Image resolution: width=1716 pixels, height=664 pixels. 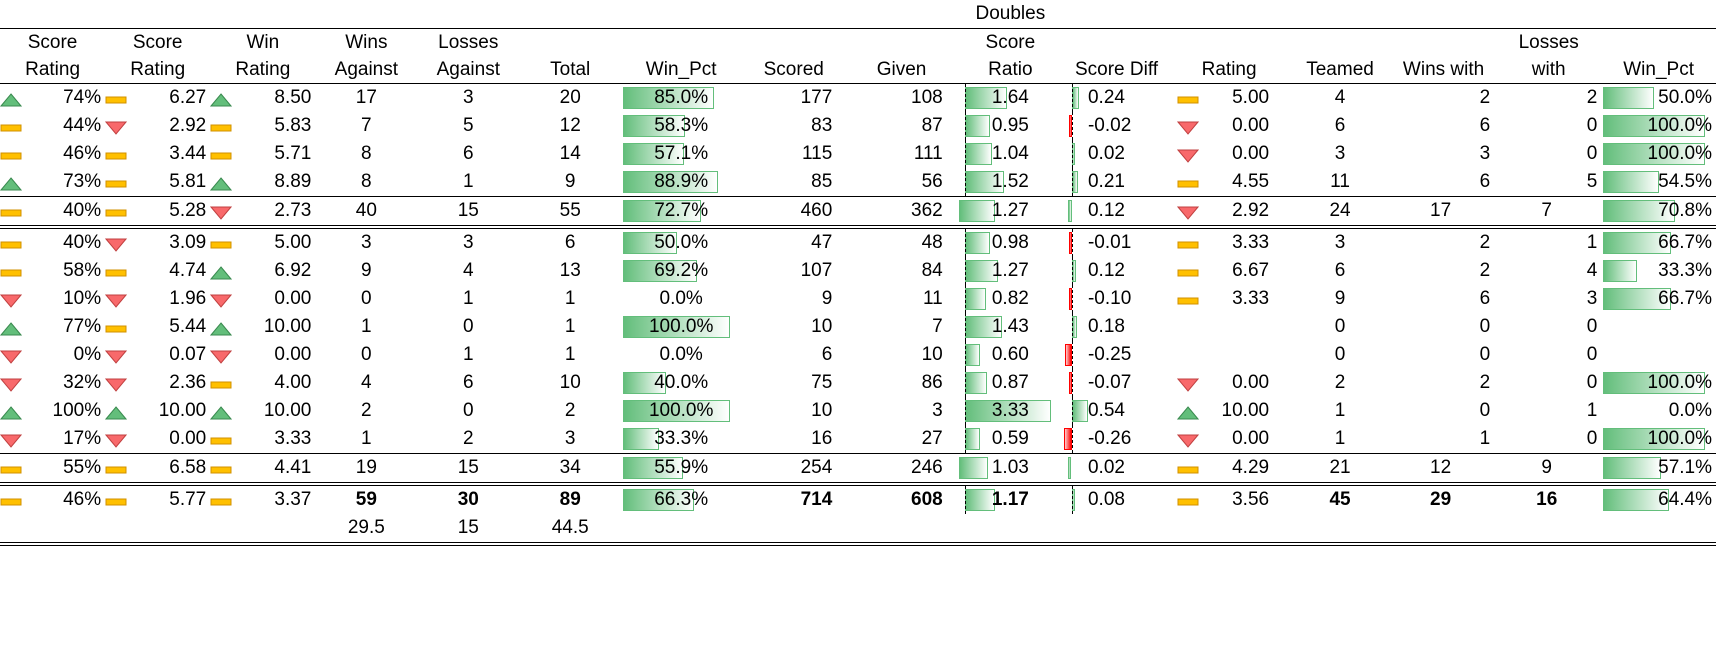 What do you see at coordinates (1251, 270) in the screenshot?
I see `cell-value: 6.67` at bounding box center [1251, 270].